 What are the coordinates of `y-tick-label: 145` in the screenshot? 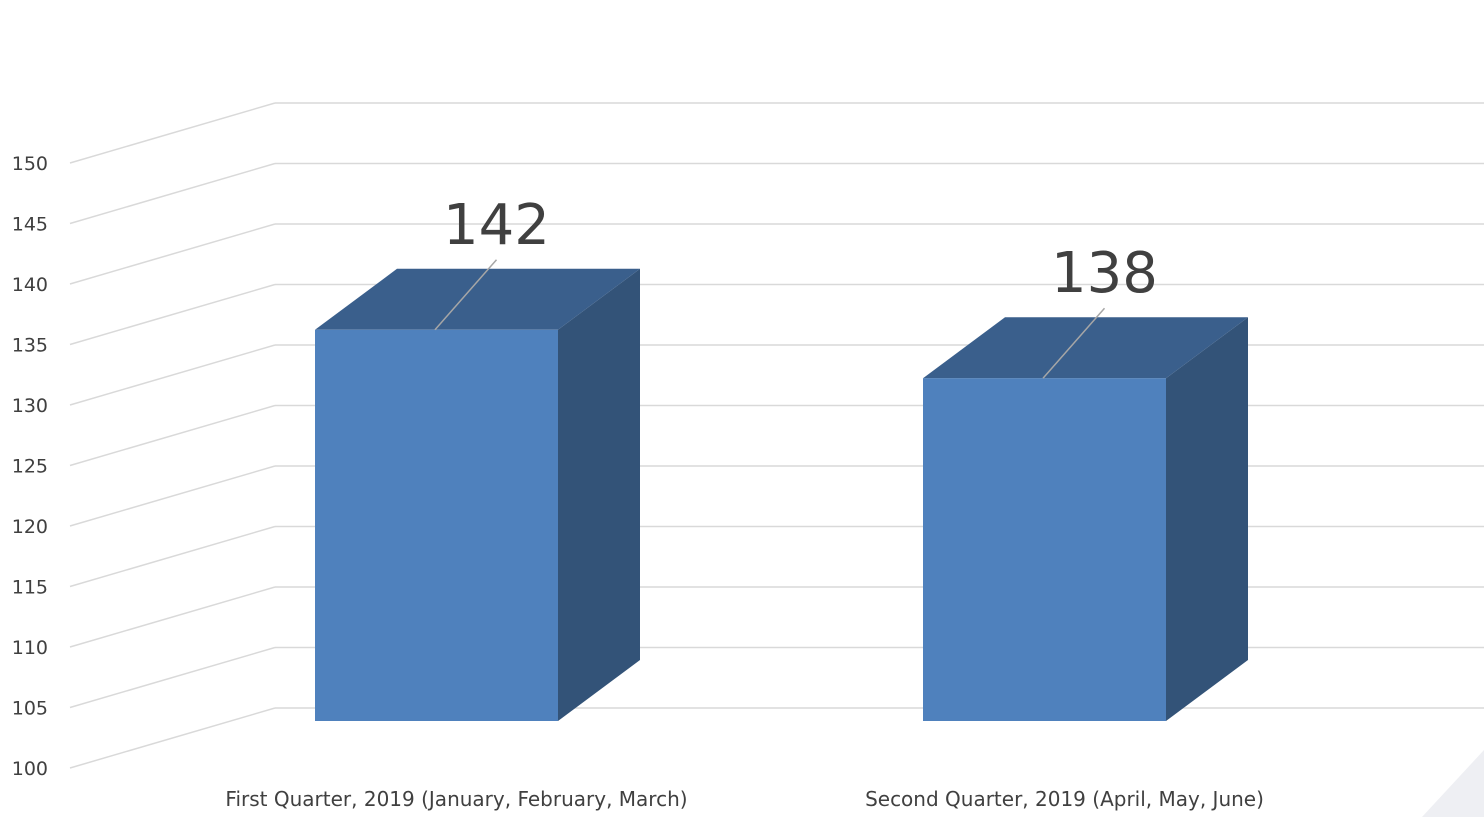 It's located at (30, 225).